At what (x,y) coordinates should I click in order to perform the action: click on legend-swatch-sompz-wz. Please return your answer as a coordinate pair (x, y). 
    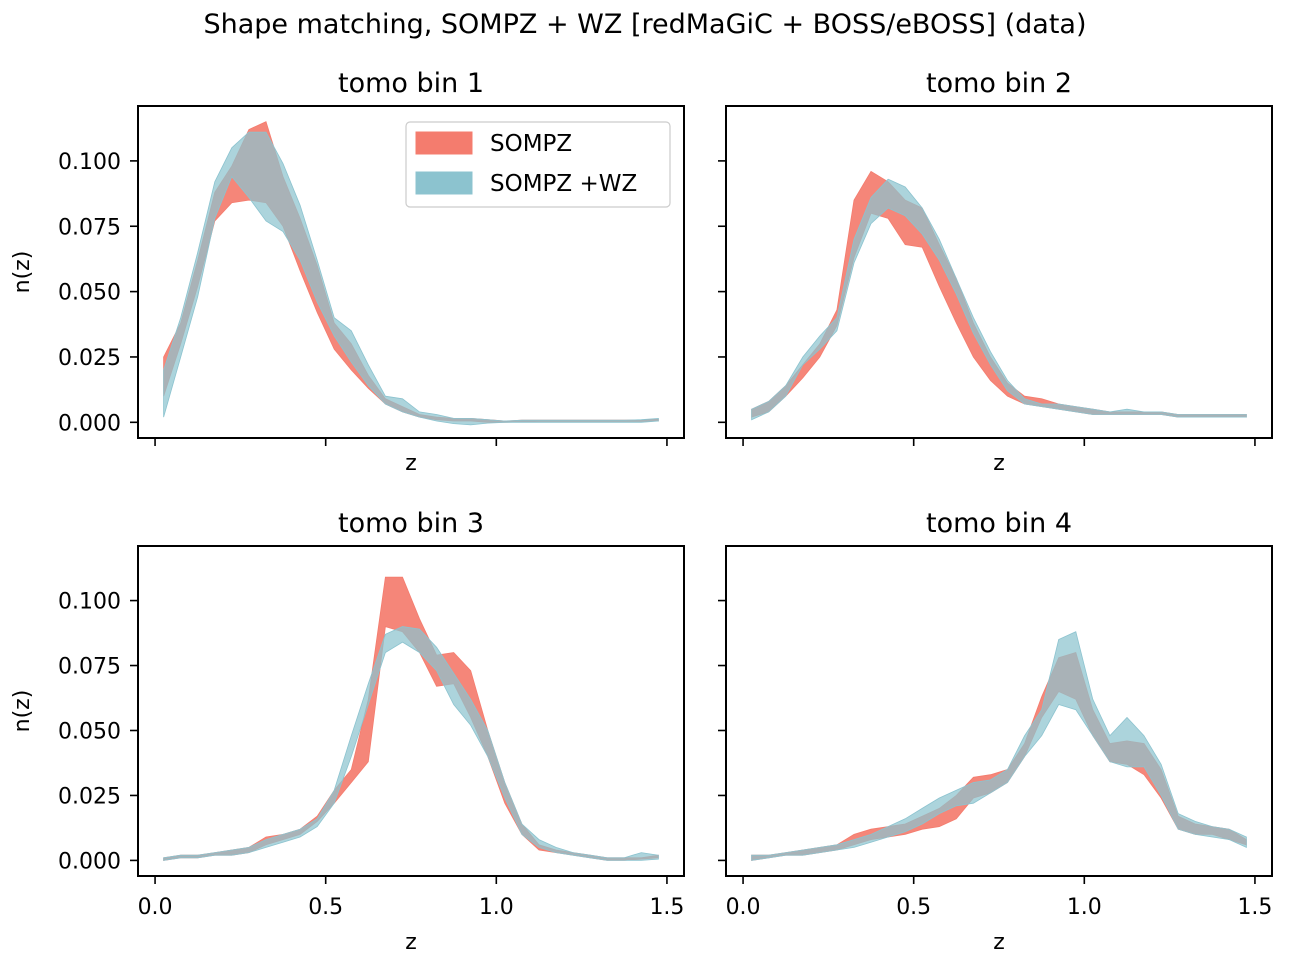
    Looking at the image, I should click on (444, 183).